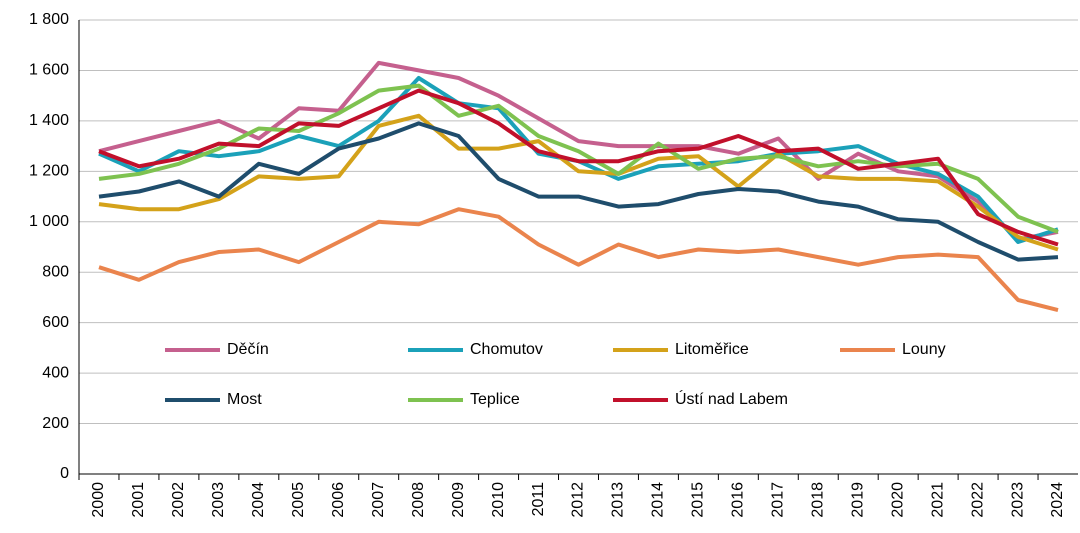 The height and width of the screenshot is (533, 1080). Describe the element at coordinates (977, 500) in the screenshot. I see `x-tick-label: 2022` at that location.